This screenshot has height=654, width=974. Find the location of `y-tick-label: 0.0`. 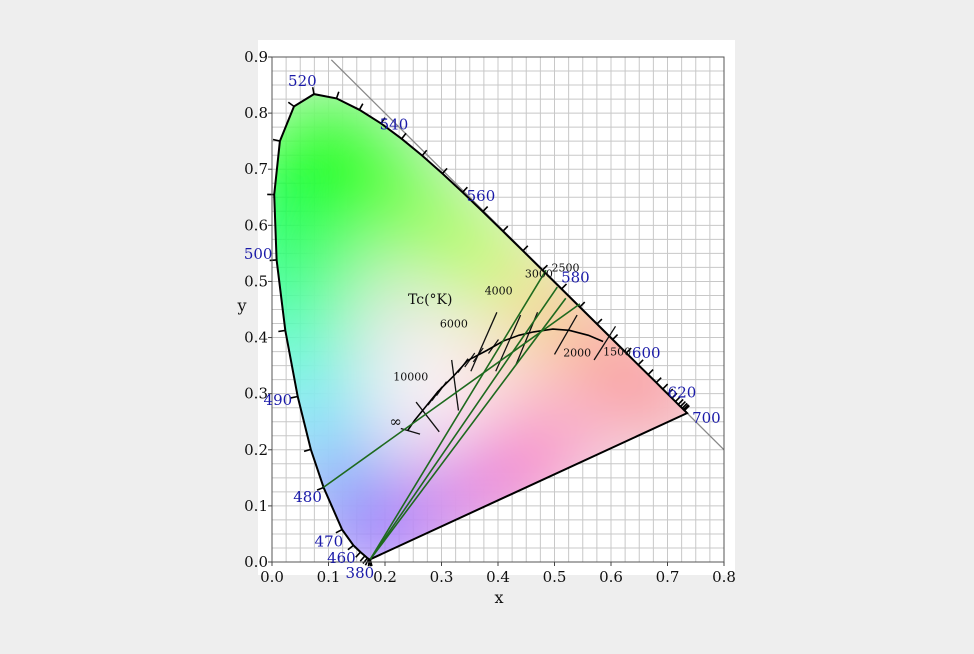

y-tick-label: 0.0 is located at coordinates (256, 562).